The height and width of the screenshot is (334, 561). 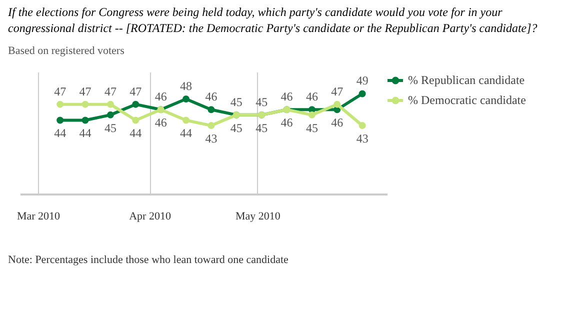 I want to click on text: Note: Percentages include those who lean toward one candidate, so click(x=148, y=260).